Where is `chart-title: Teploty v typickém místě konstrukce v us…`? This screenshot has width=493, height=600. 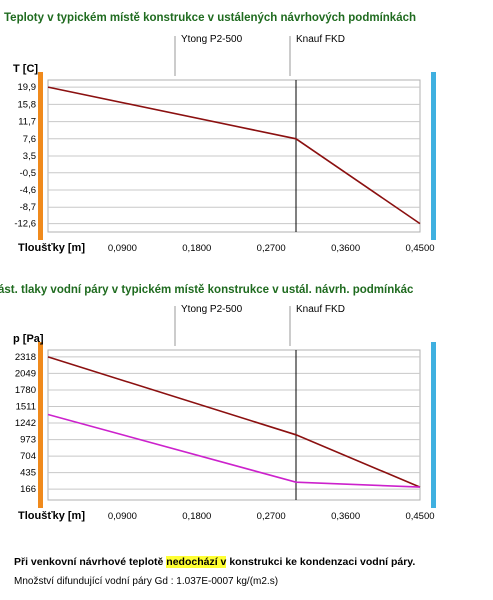
chart-title: Teploty v typickém místě konstrukce v us… is located at coordinates (210, 18).